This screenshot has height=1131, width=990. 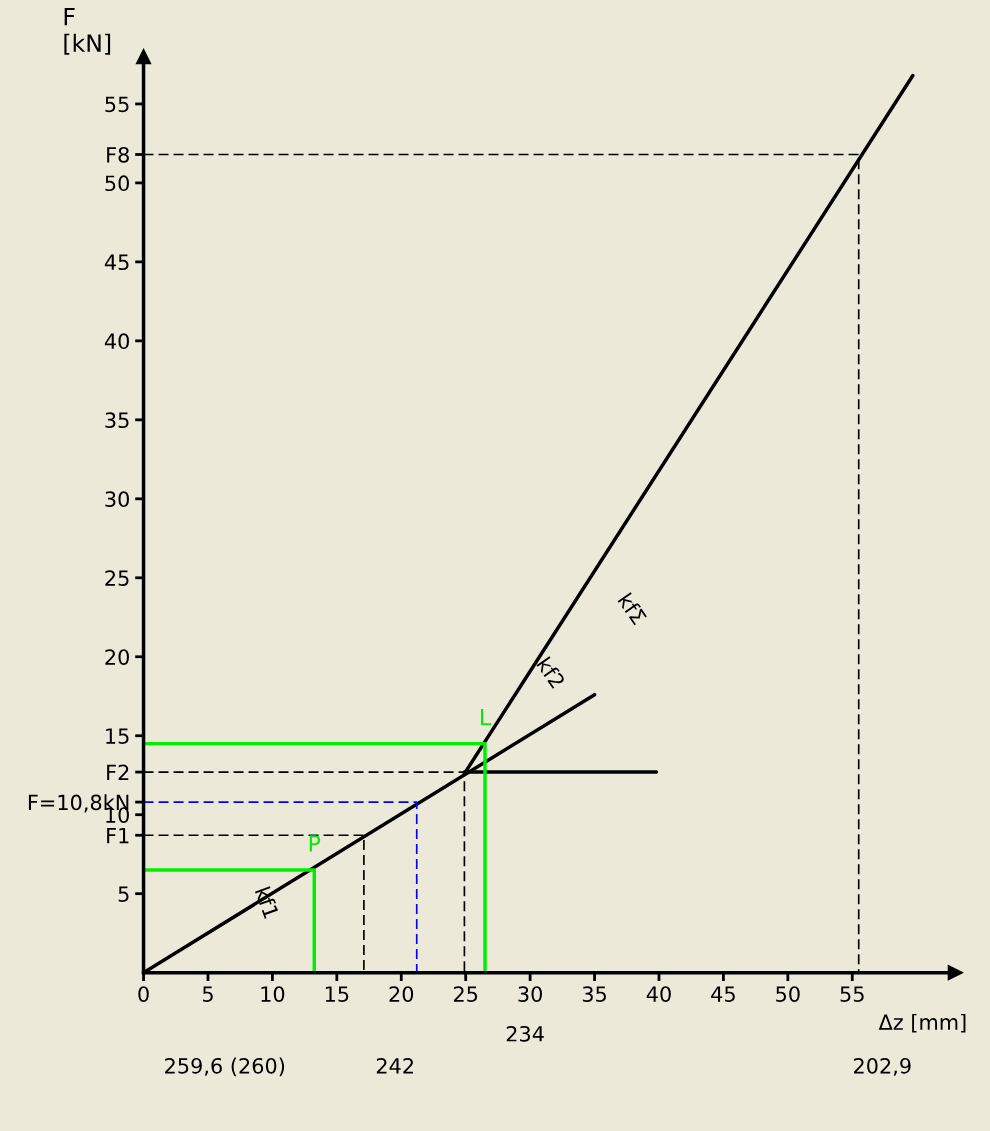 What do you see at coordinates (723, 994) in the screenshot?
I see `x-tick-label: 45` at bounding box center [723, 994].